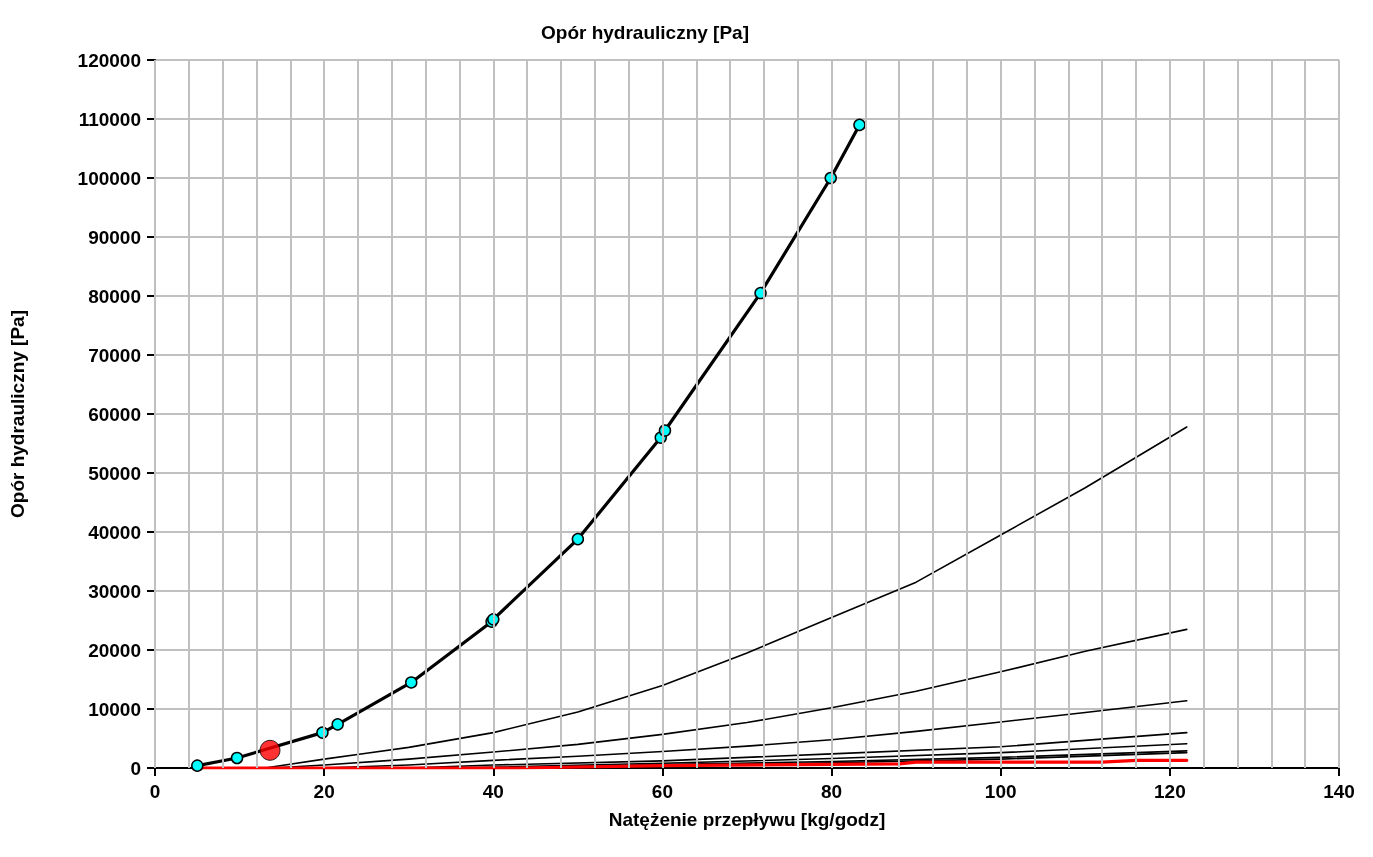  Describe the element at coordinates (114, 414) in the screenshot. I see `y-tick-label: 60000` at that location.